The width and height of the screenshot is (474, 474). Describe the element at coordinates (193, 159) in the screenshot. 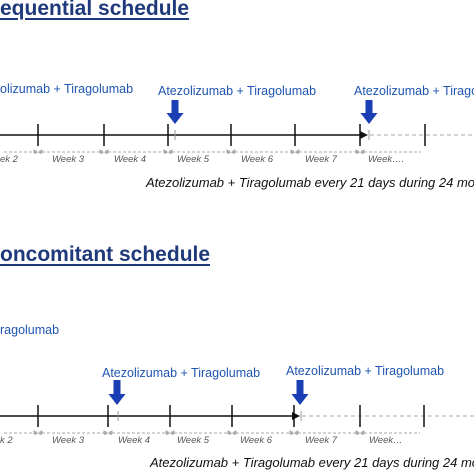

I see `sequential-week-label: Week 5` at that location.